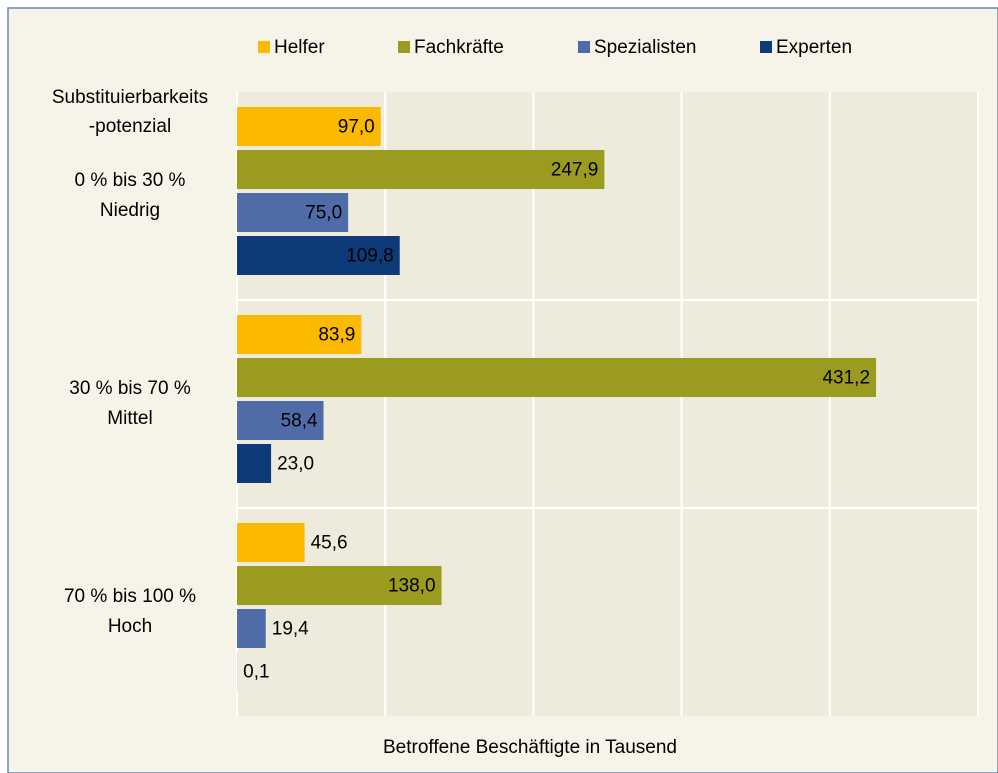  What do you see at coordinates (846, 378) in the screenshot?
I see `data-label: 431,2` at bounding box center [846, 378].